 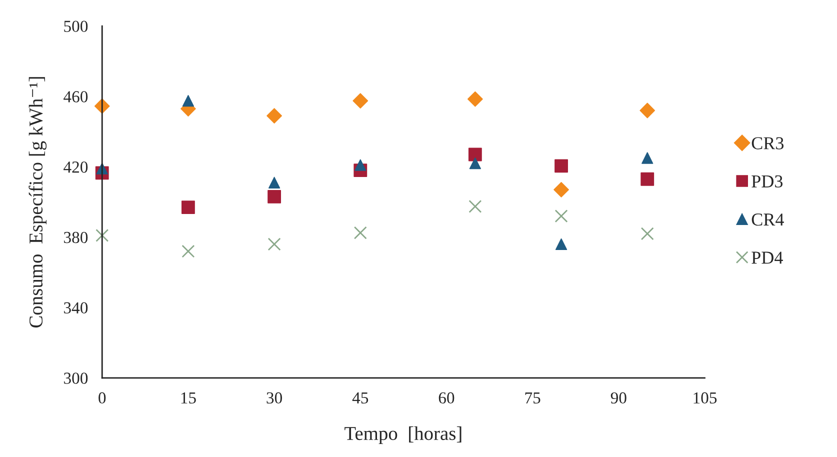 I want to click on legend-label: PD3, so click(x=767, y=181).